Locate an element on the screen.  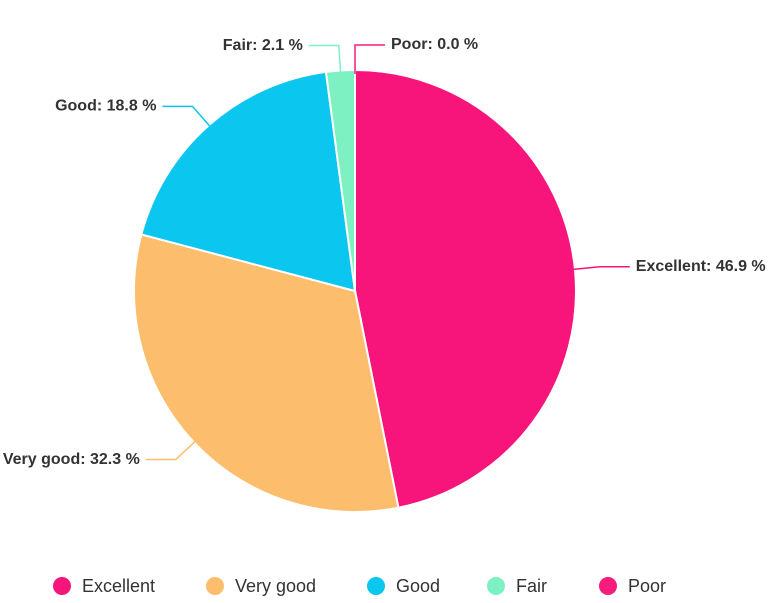
legend-label: Fair is located at coordinates (531, 586).